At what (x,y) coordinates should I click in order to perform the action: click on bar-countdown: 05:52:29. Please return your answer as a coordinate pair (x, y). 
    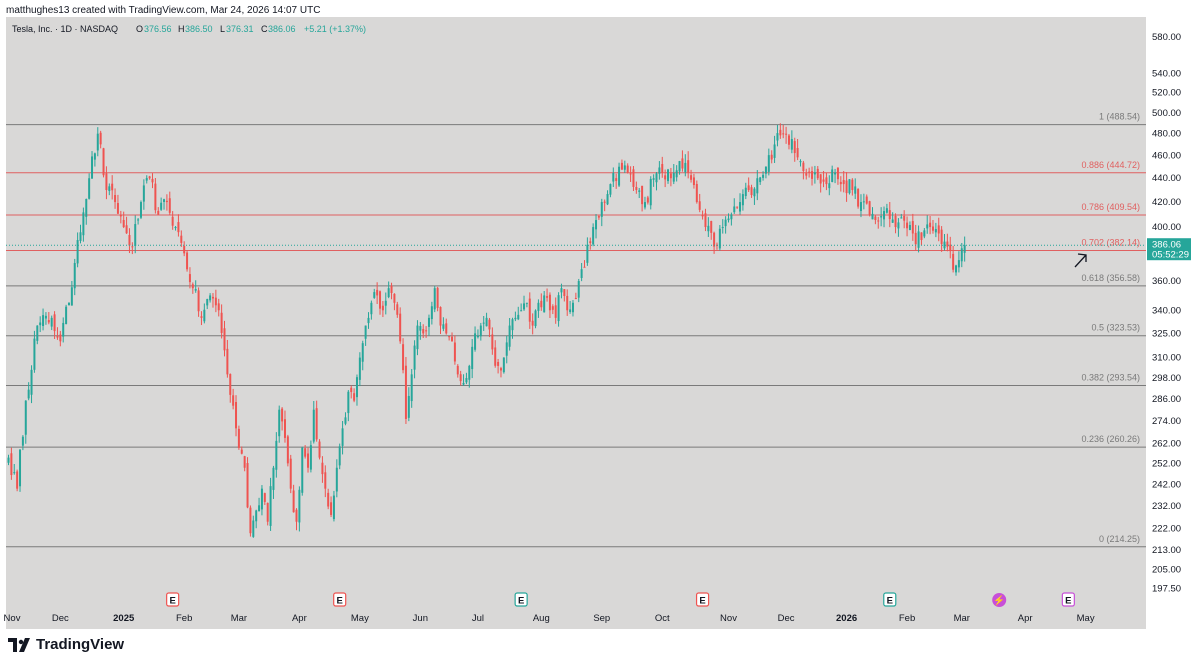
    Looking at the image, I should click on (1170, 255).